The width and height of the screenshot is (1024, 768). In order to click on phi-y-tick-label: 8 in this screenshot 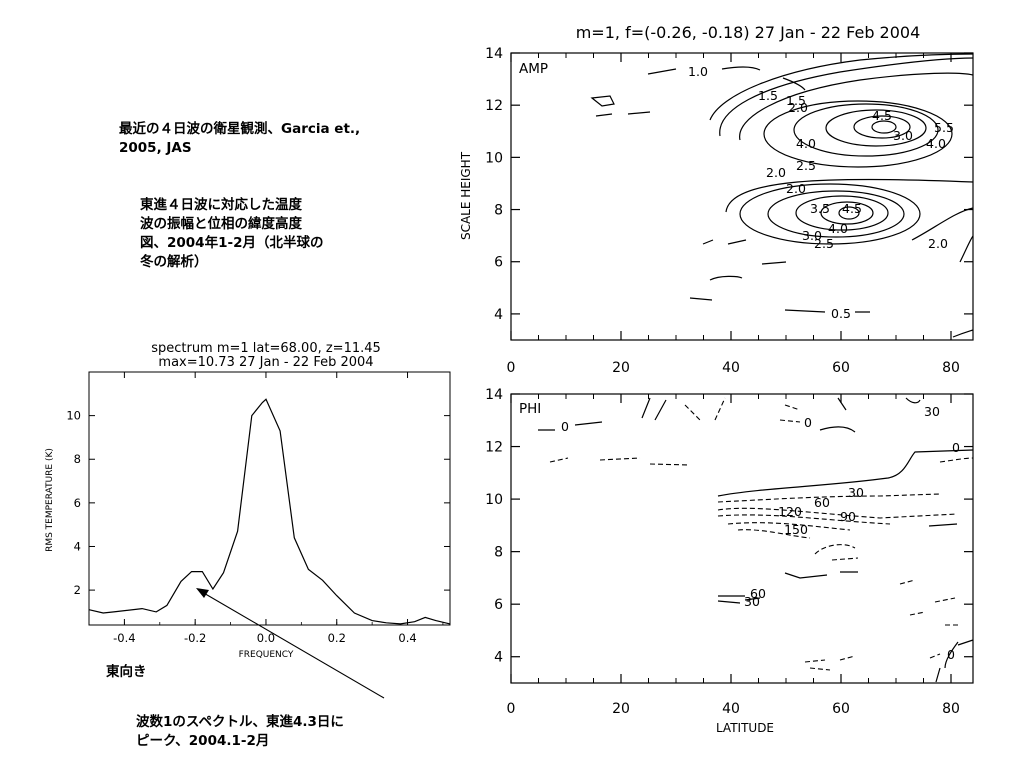, I will do `click(498, 553)`.